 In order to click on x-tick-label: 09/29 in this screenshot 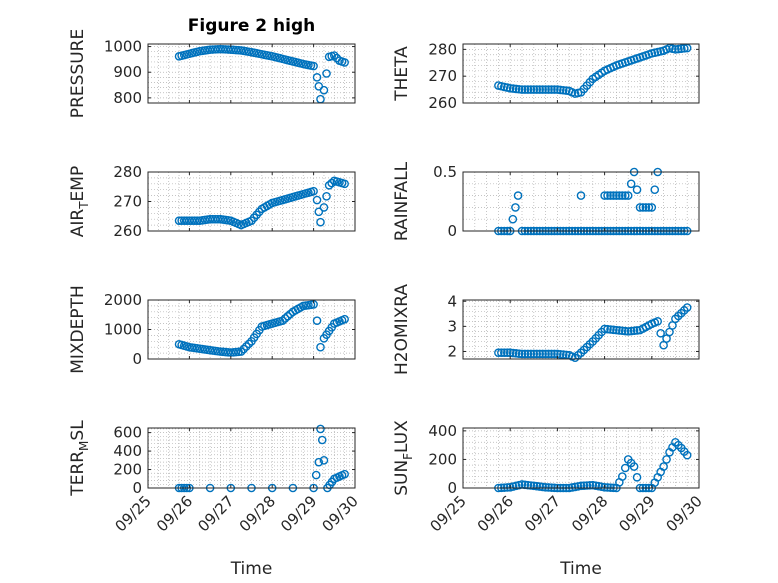, I will do `click(636, 513)`.